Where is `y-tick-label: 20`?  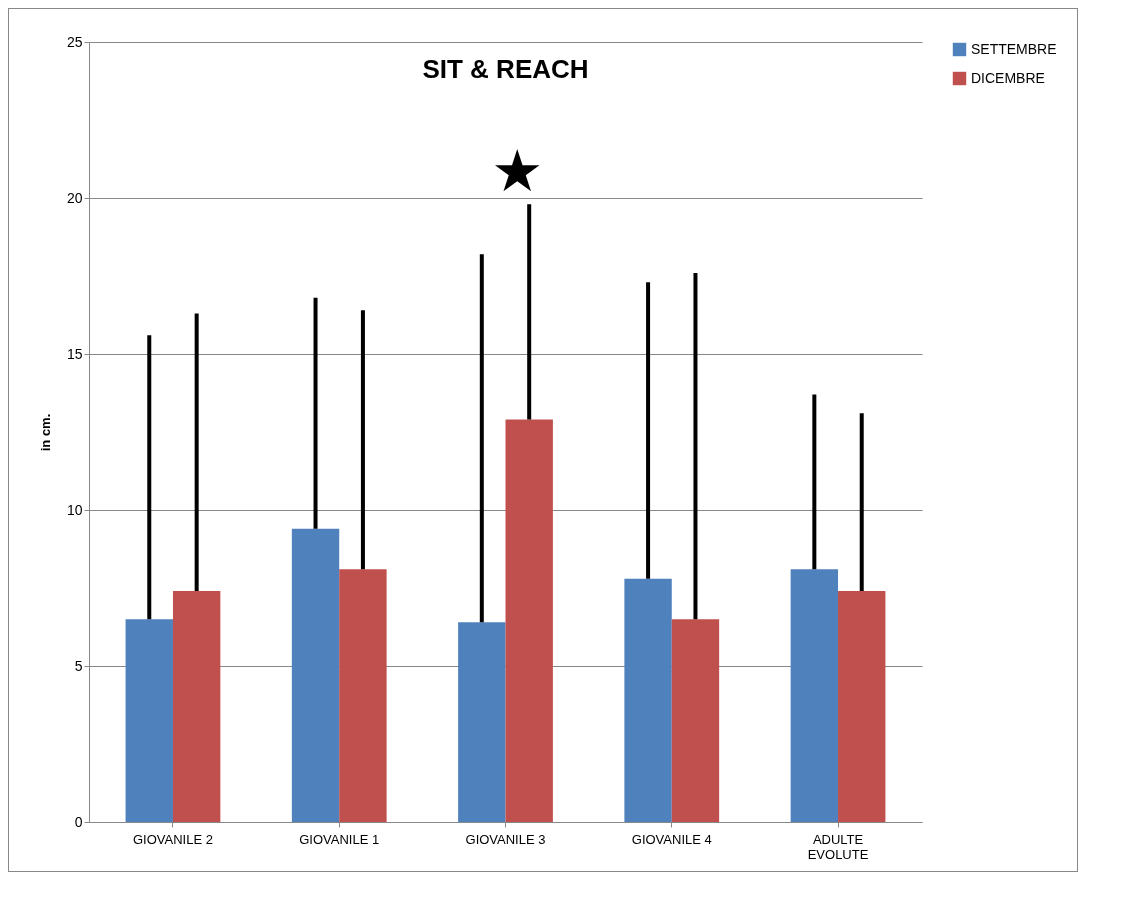
y-tick-label: 20 is located at coordinates (74, 197).